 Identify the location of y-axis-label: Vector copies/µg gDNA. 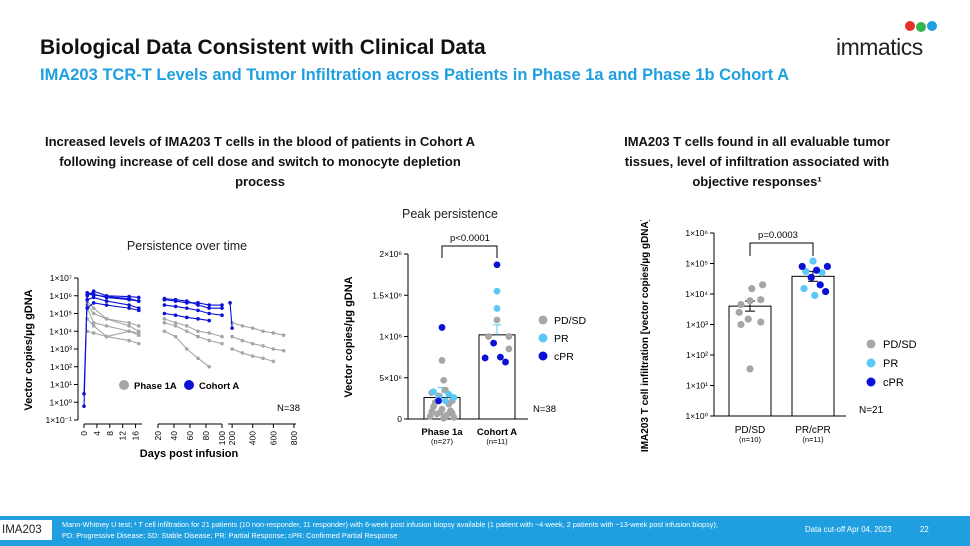
(29, 349).